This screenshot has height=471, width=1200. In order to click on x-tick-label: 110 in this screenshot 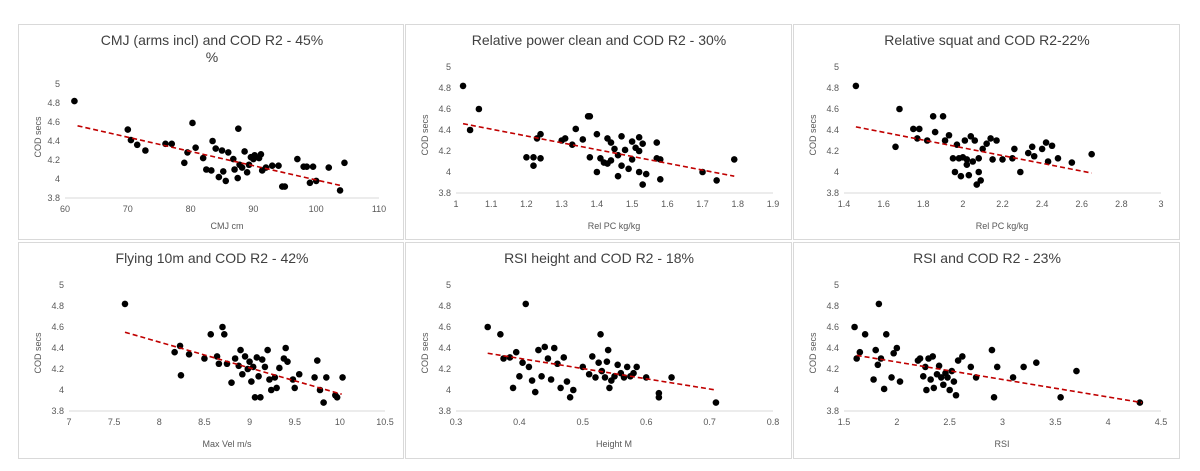, I will do `click(379, 209)`.